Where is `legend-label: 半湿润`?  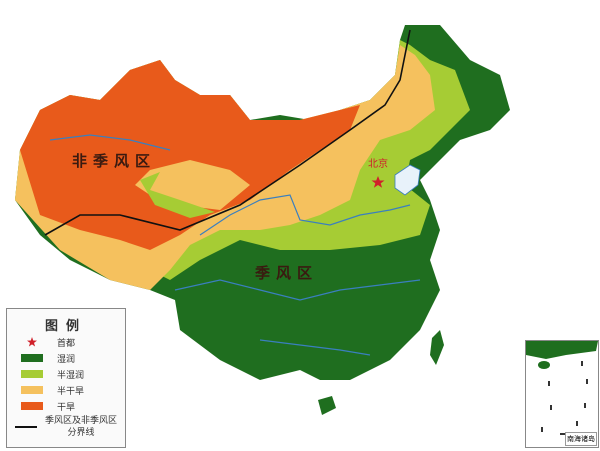 legend-label: 半湿润 is located at coordinates (71, 375).